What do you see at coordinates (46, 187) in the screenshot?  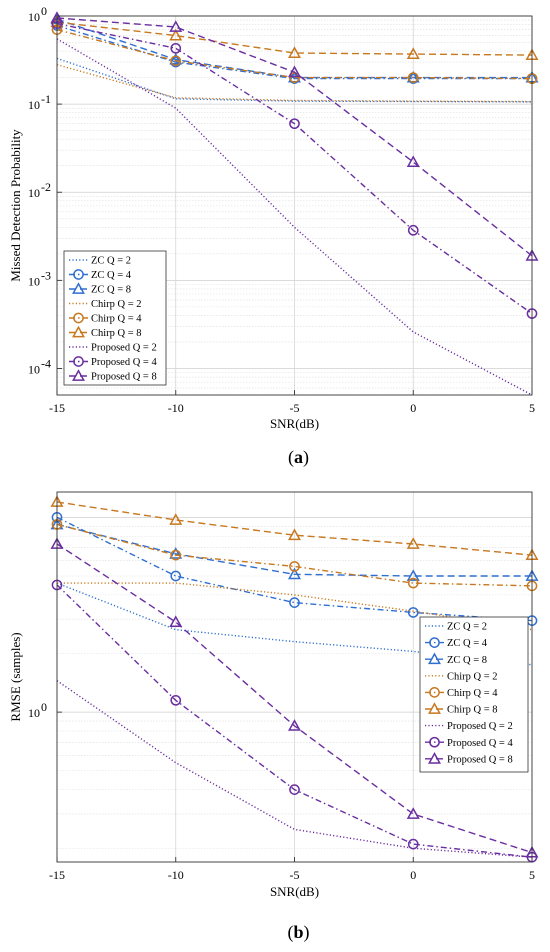 I see `y-tick-exponent: -2` at bounding box center [46, 187].